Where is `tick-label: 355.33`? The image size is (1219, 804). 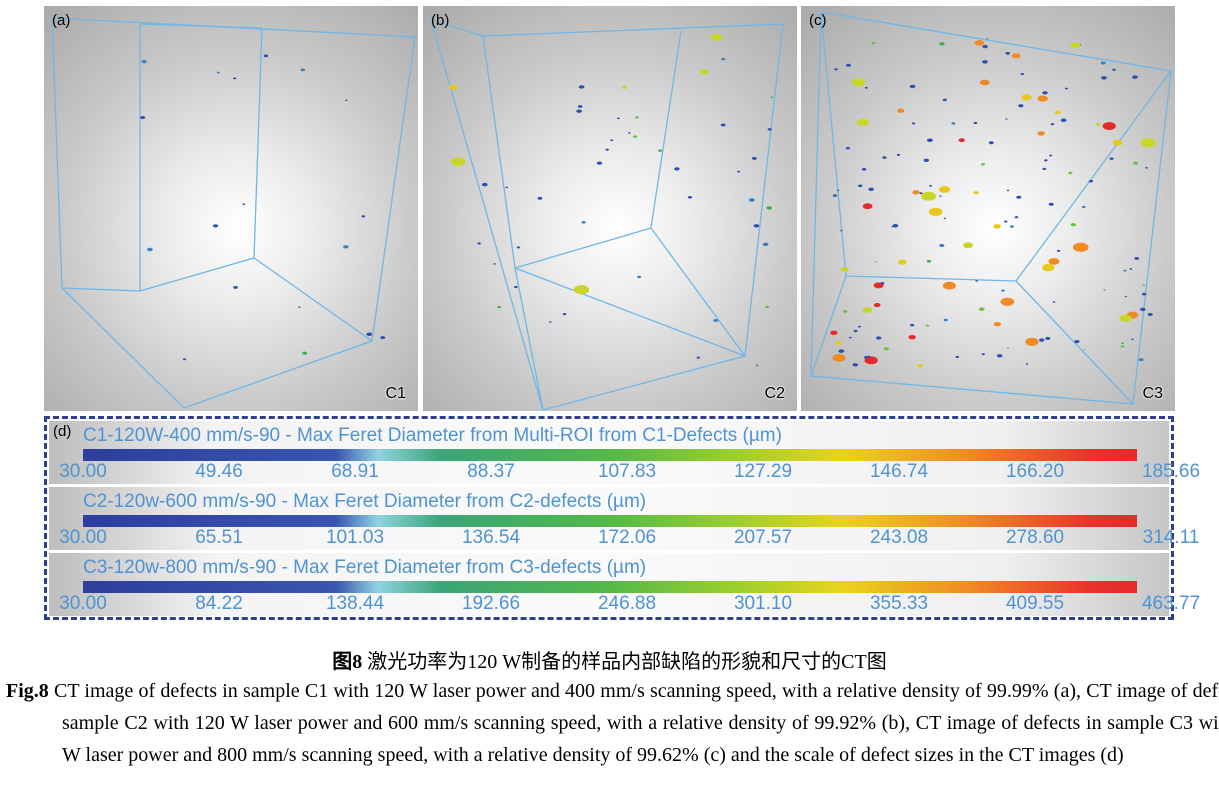 tick-label: 355.33 is located at coordinates (899, 603).